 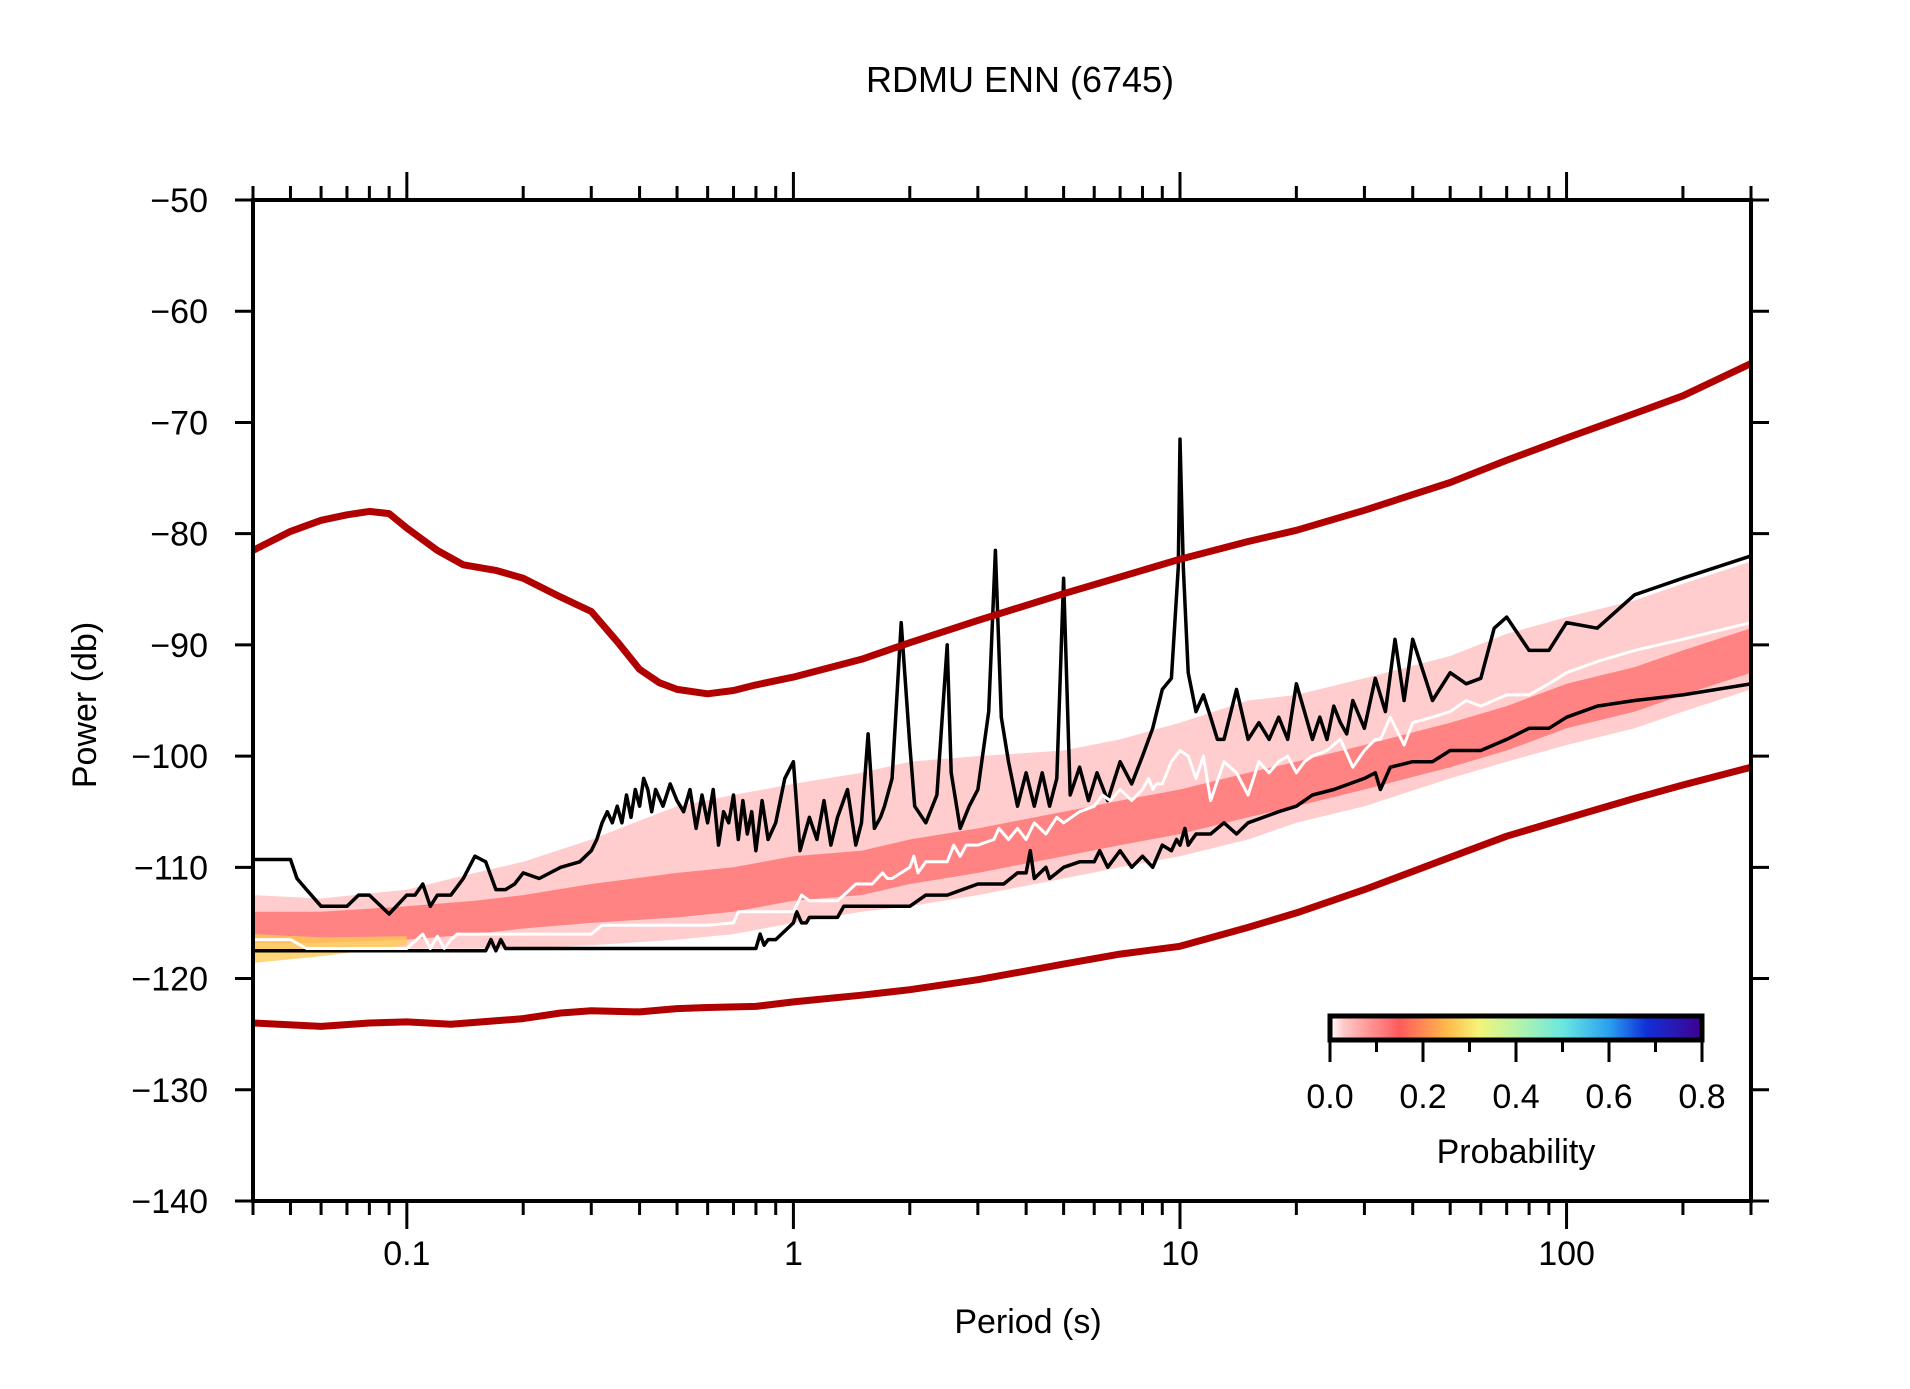 What do you see at coordinates (1329, 1097) in the screenshot?
I see `colorbar-tick-label: 0.0` at bounding box center [1329, 1097].